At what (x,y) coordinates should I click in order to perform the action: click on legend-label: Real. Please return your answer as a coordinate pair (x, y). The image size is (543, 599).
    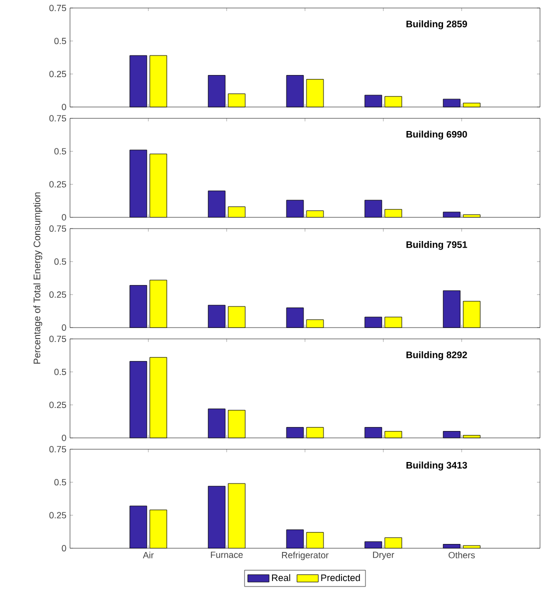
    Looking at the image, I should click on (281, 578).